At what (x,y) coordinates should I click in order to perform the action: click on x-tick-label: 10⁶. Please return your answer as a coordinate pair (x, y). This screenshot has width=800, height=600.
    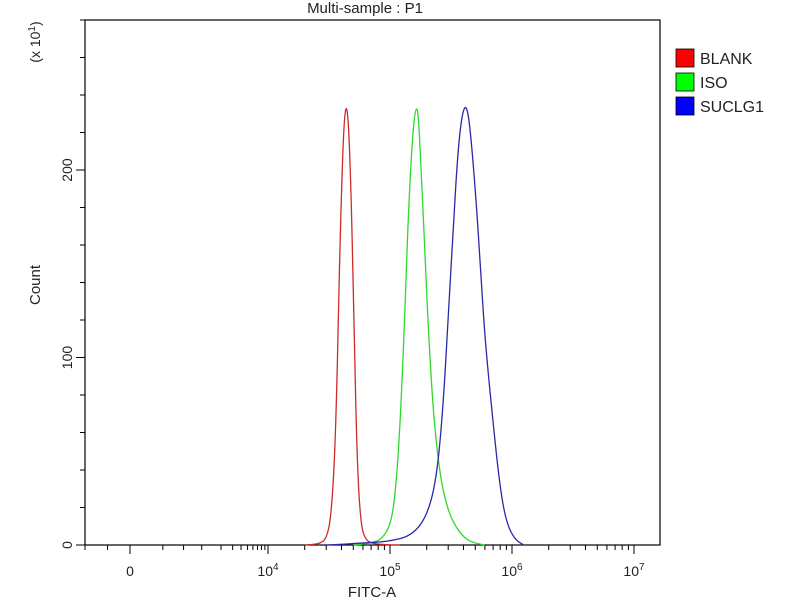
    Looking at the image, I should click on (512, 570).